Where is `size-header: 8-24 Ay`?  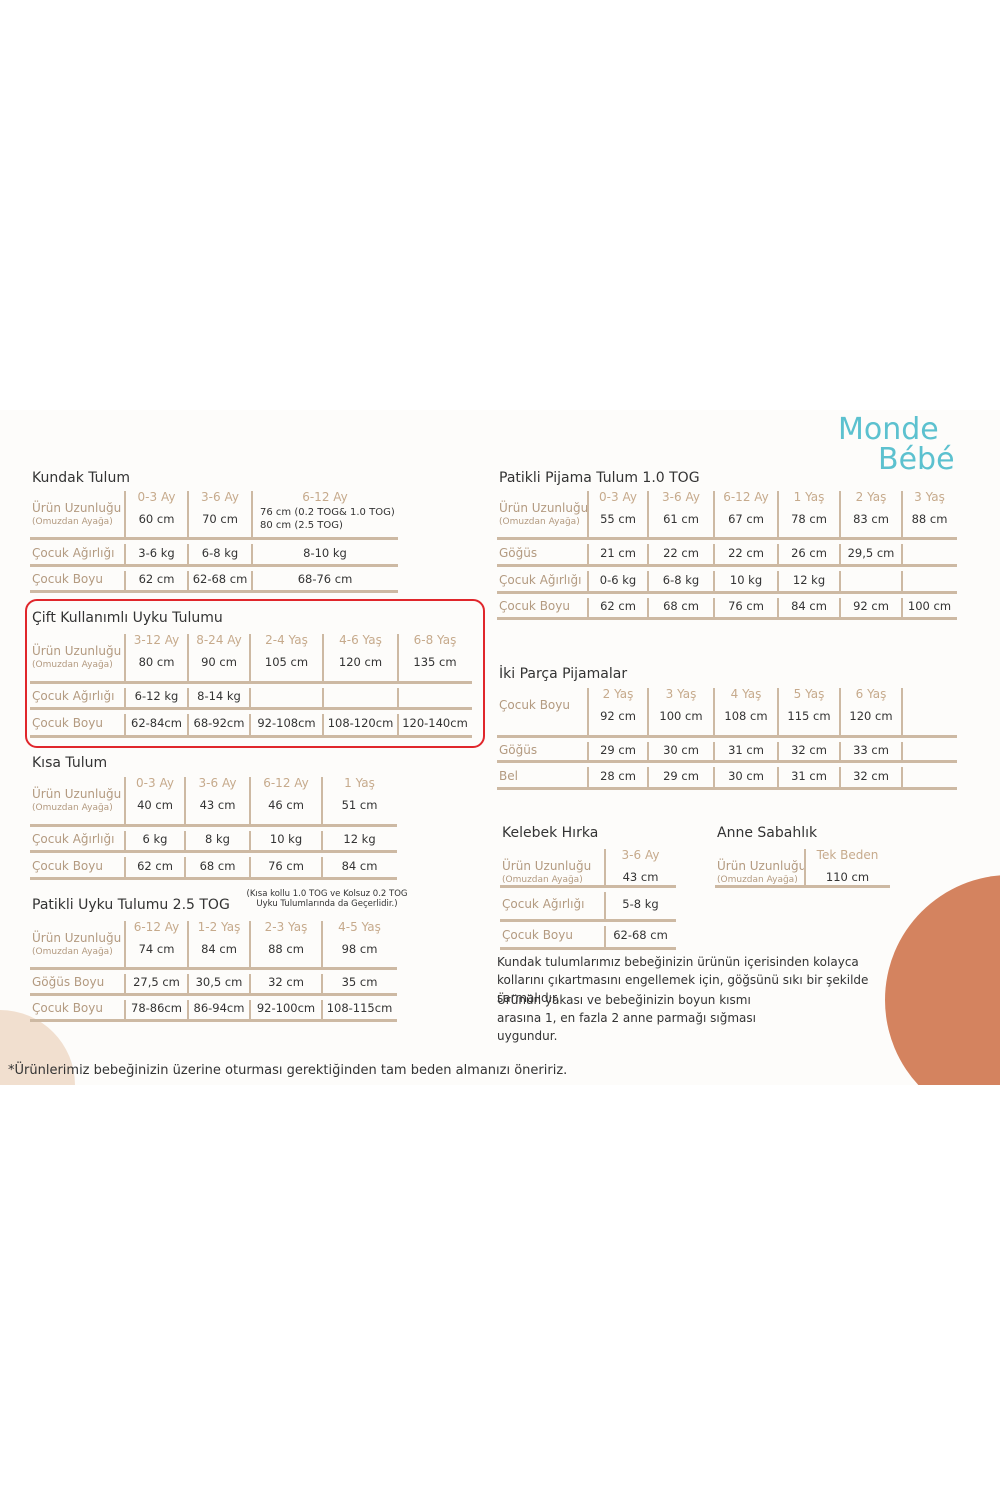
size-header: 8-24 Ay is located at coordinates (219, 640).